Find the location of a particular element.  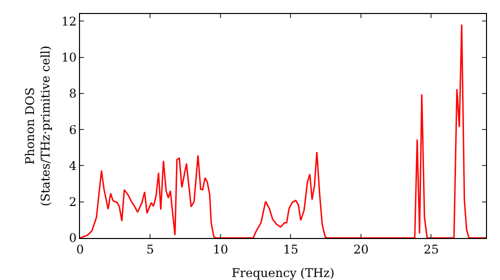

y-tick-label: 10 is located at coordinates (69, 57).